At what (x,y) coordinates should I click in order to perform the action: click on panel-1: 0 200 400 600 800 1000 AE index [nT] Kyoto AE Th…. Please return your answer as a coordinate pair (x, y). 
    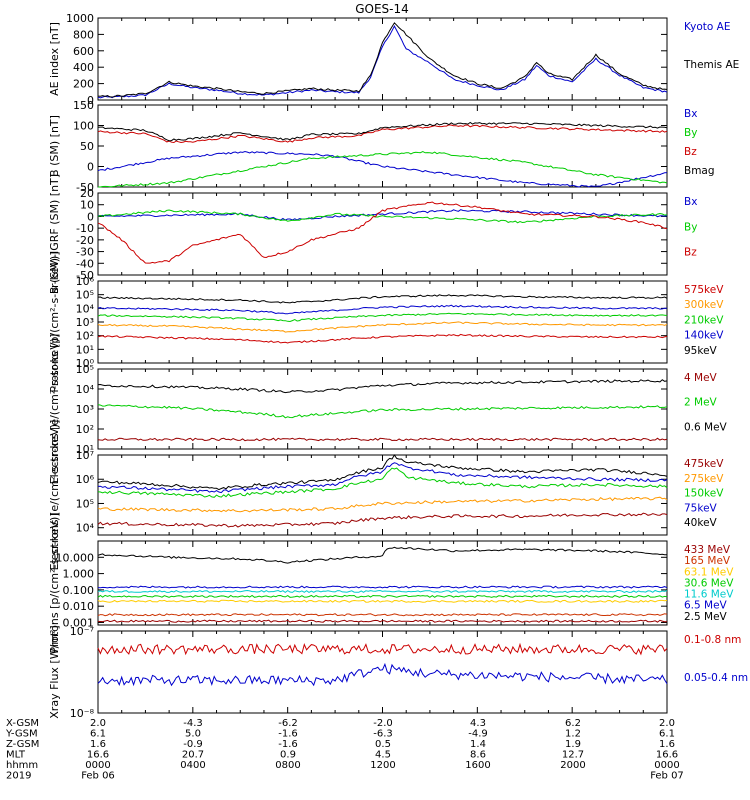
    Looking at the image, I should click on (393, 59).